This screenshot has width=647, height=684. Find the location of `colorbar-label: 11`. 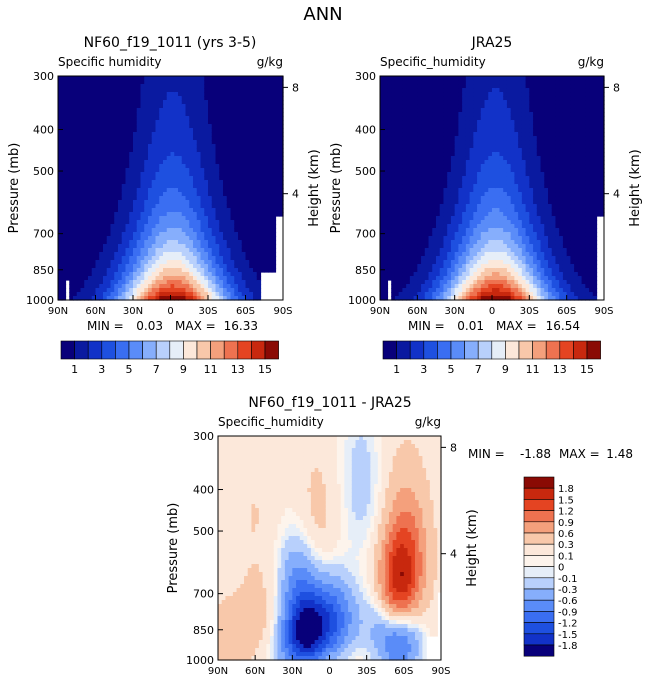

colorbar-label: 11 is located at coordinates (211, 369).